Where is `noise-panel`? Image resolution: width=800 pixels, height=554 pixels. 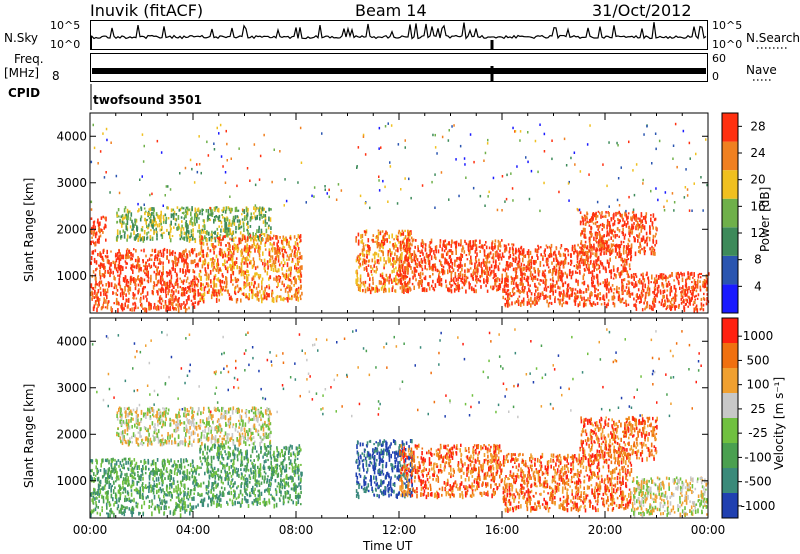 noise-panel is located at coordinates (399, 35).